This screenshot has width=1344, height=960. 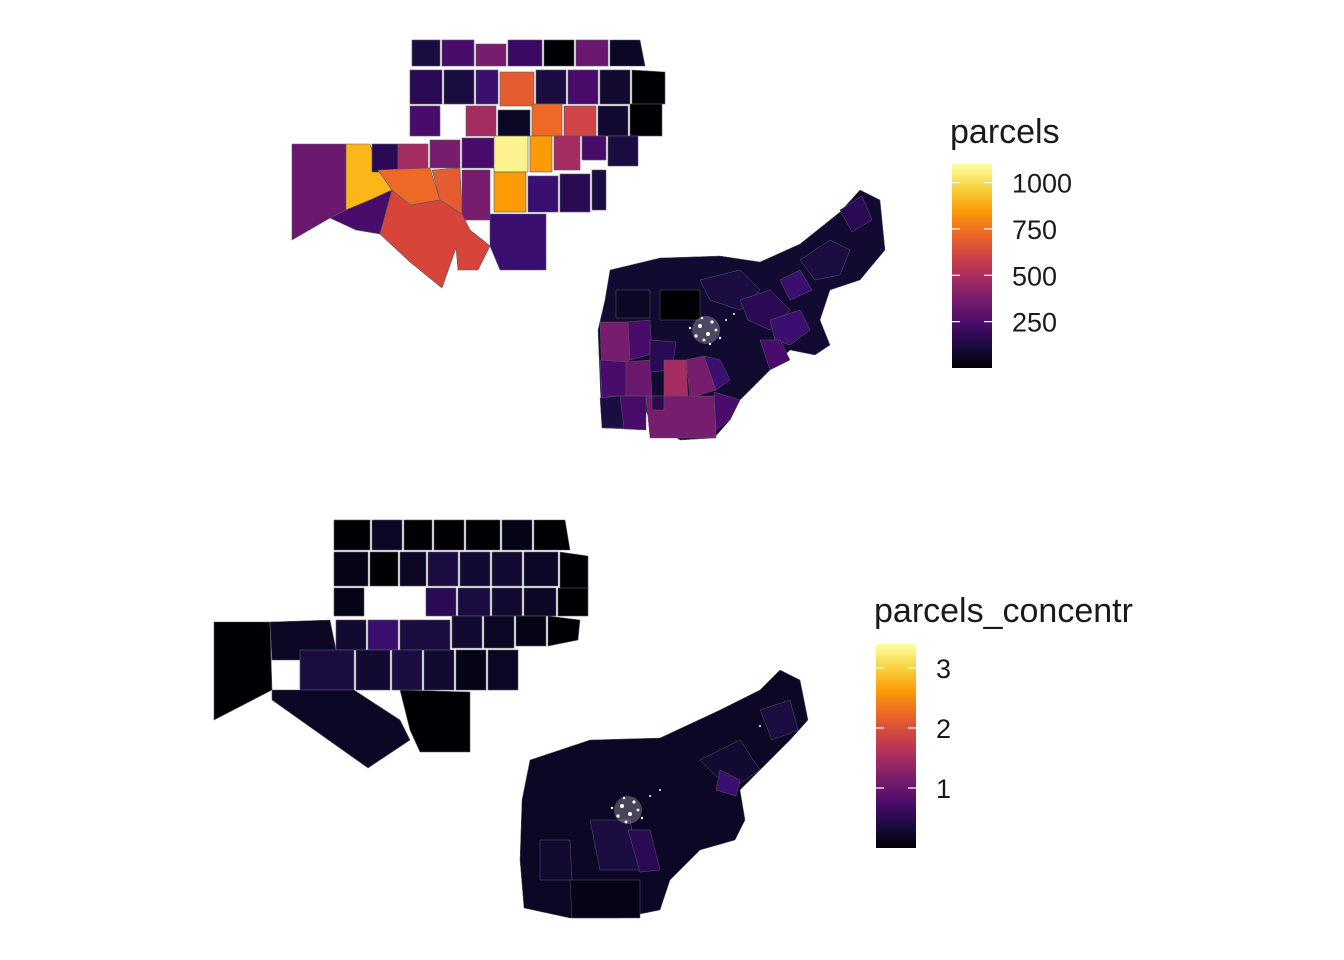 What do you see at coordinates (1005, 132) in the screenshot?
I see `parcels-legend-title: parcels` at bounding box center [1005, 132].